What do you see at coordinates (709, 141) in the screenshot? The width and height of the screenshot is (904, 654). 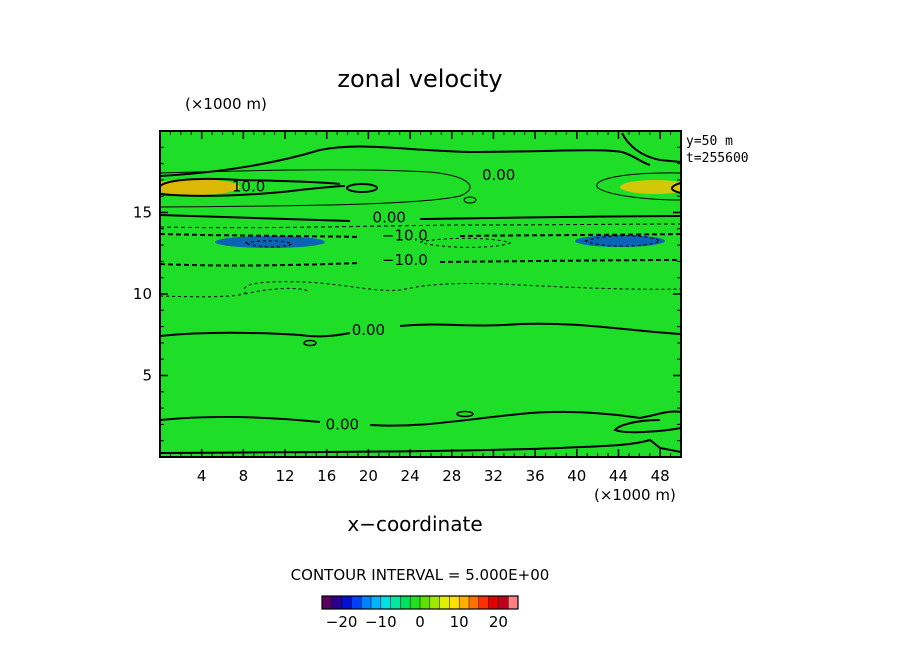 I see `y-position-info: y=50 m` at bounding box center [709, 141].